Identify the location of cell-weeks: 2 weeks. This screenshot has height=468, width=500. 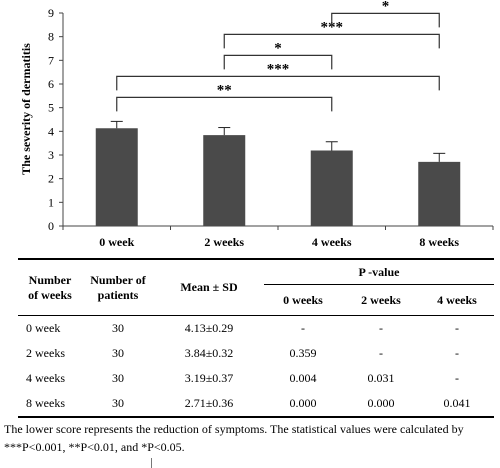
(45, 353).